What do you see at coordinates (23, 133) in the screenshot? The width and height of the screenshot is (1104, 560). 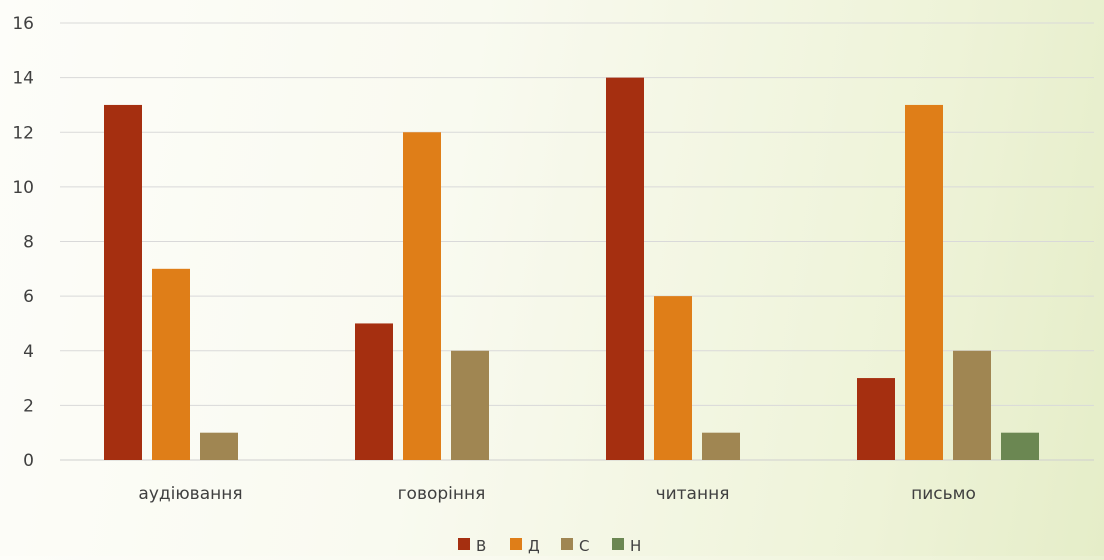 I see `y-tick-label: 12` at bounding box center [23, 133].